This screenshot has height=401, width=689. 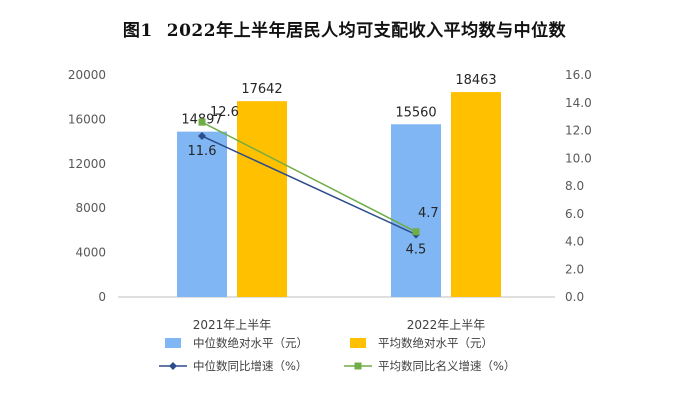 I want to click on y2-axis-tick-label: 4.0, so click(x=574, y=242).